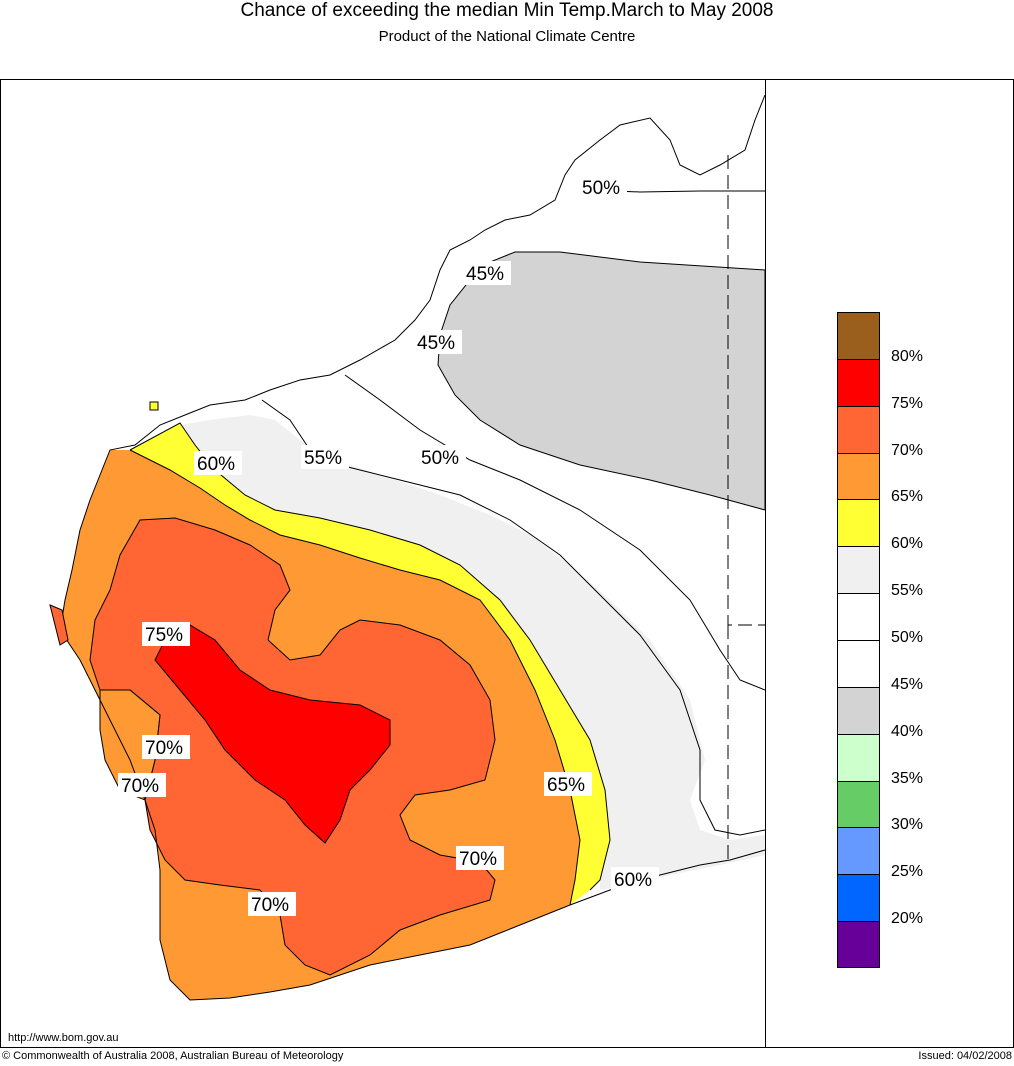  Describe the element at coordinates (164, 635) in the screenshot. I see `contour-label-75: 75%` at that location.